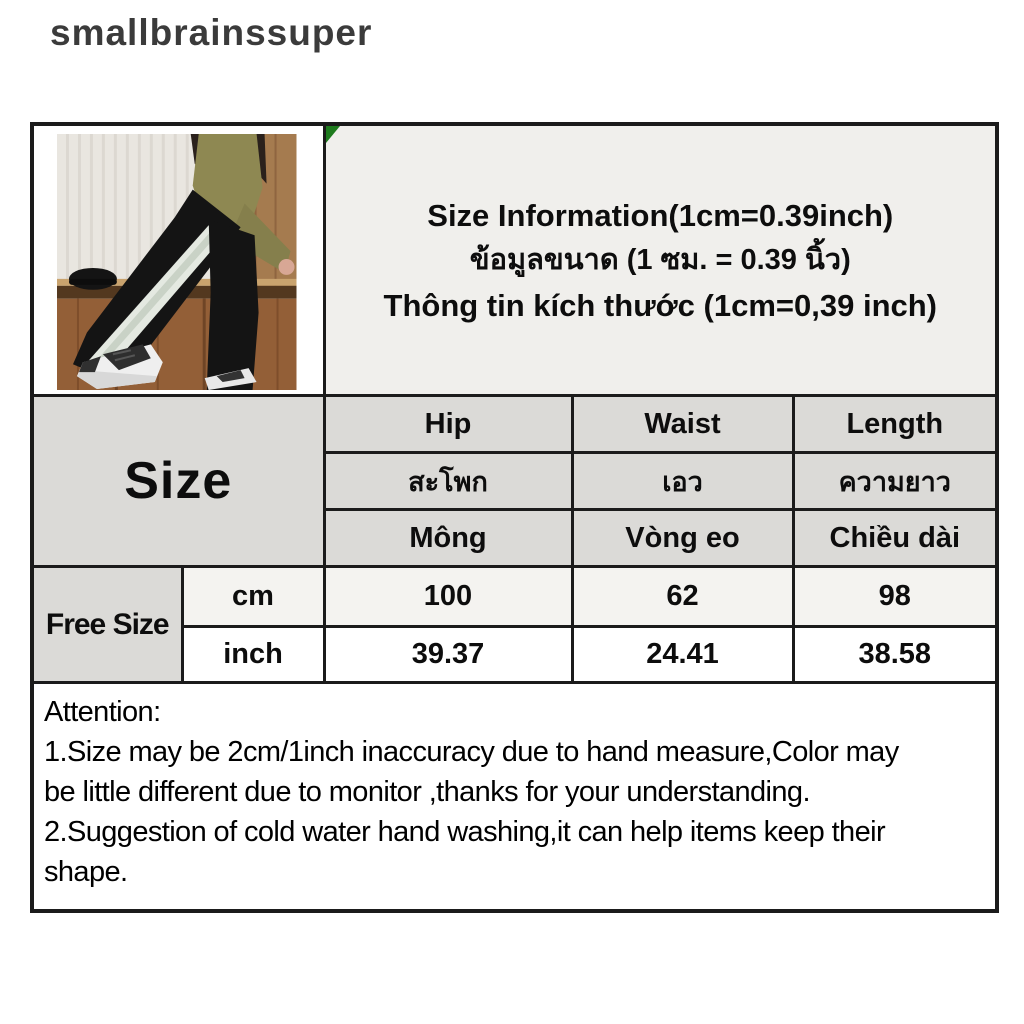 Image resolution: width=1024 pixels, height=1024 pixels. Describe the element at coordinates (332, 134) in the screenshot. I see `green-corner-marker-icon` at that location.